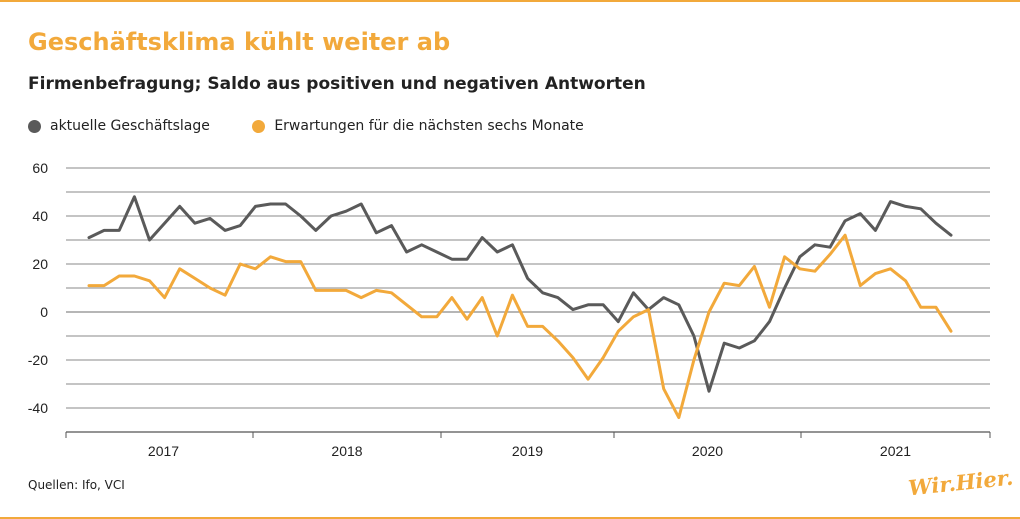 The image size is (1020, 519). What do you see at coordinates (895, 451) in the screenshot?
I see `x-tick-label: 2021` at bounding box center [895, 451].